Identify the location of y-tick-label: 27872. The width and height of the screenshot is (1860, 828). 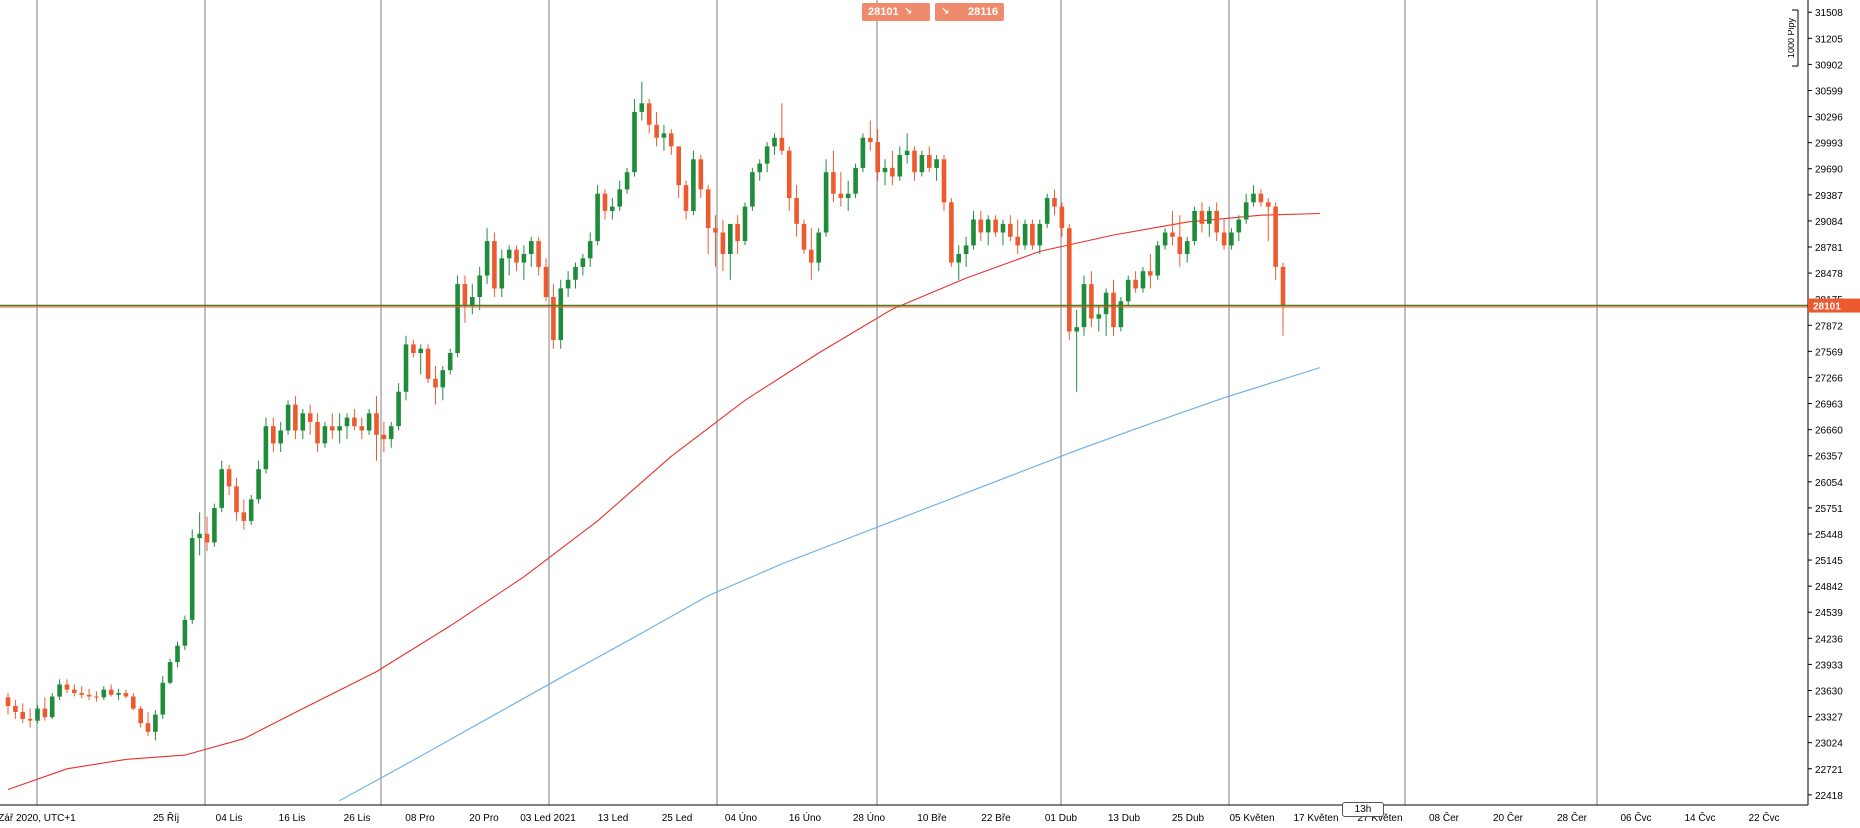
(1829, 326).